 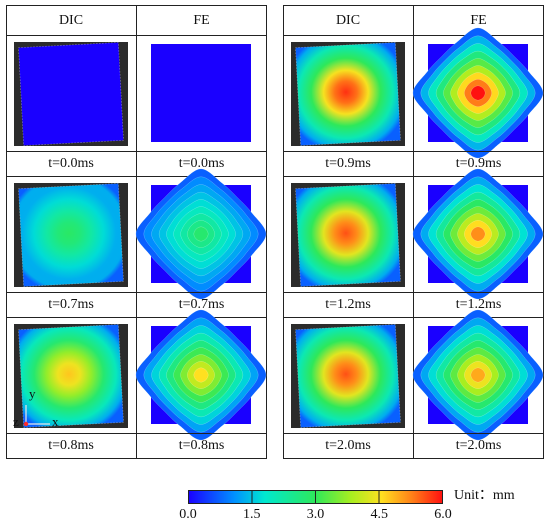 What do you see at coordinates (252, 514) in the screenshot?
I see `colorbar-tick-label: 1.5` at bounding box center [252, 514].